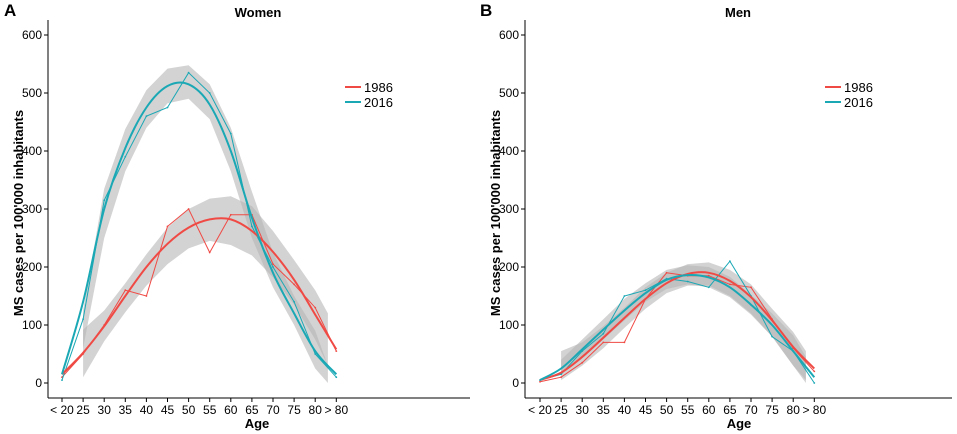 Image resolution: width=957 pixels, height=434 pixels. What do you see at coordinates (683, 324) in the screenshot?
I see `confidence-band-2016` at bounding box center [683, 324].